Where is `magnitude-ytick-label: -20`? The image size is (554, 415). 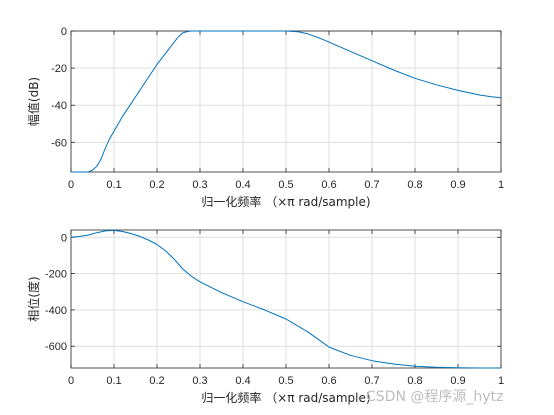
magnitude-ytick-label: -20 is located at coordinates (59, 69).